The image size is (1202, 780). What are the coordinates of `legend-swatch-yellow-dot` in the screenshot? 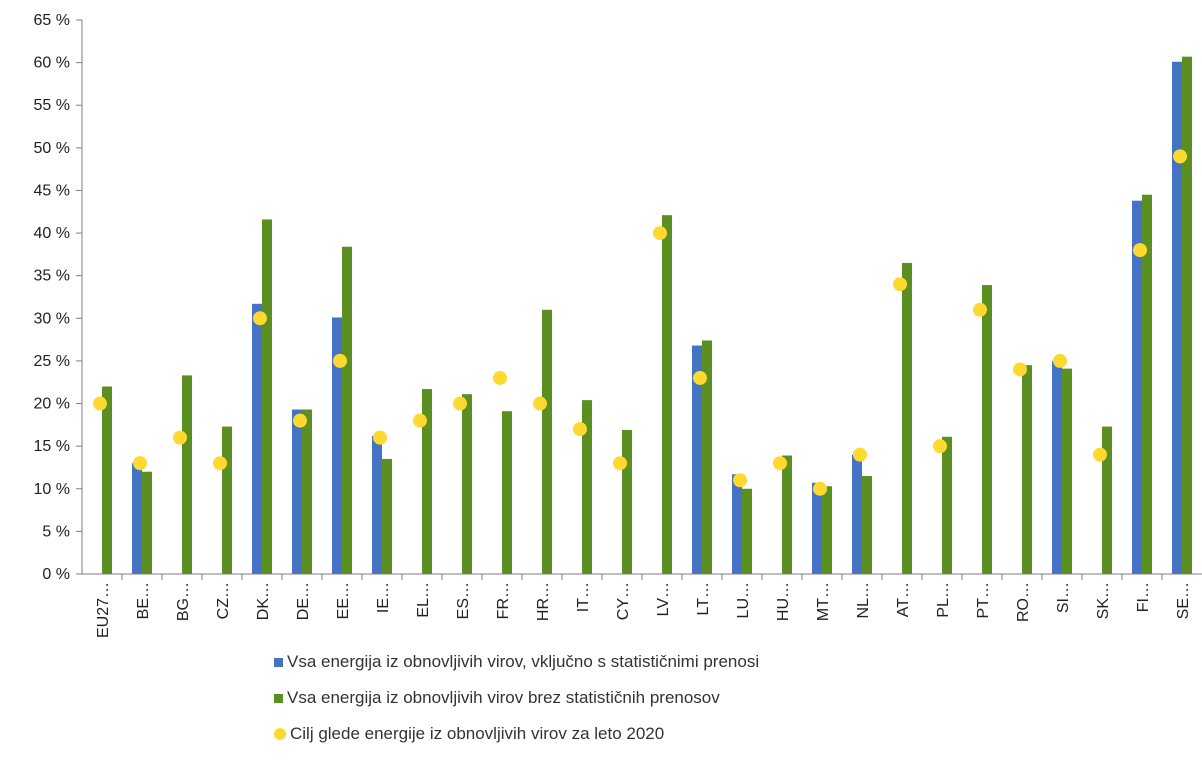 It's located at (280, 734).